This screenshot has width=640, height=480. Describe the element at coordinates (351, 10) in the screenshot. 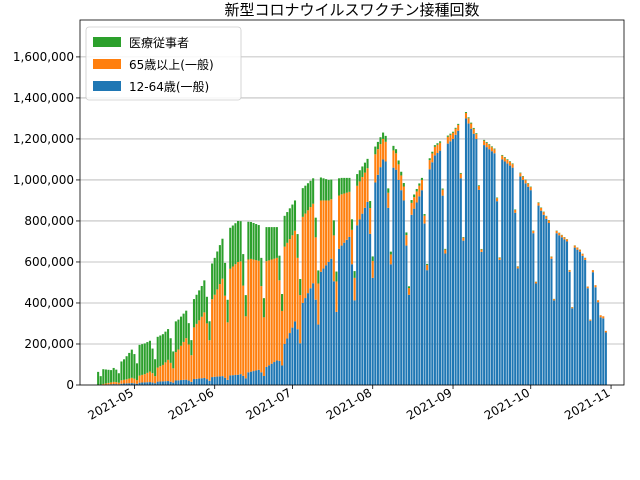

I see `chart-title: 新型コロナウイルスワクチン接種回数` at that location.